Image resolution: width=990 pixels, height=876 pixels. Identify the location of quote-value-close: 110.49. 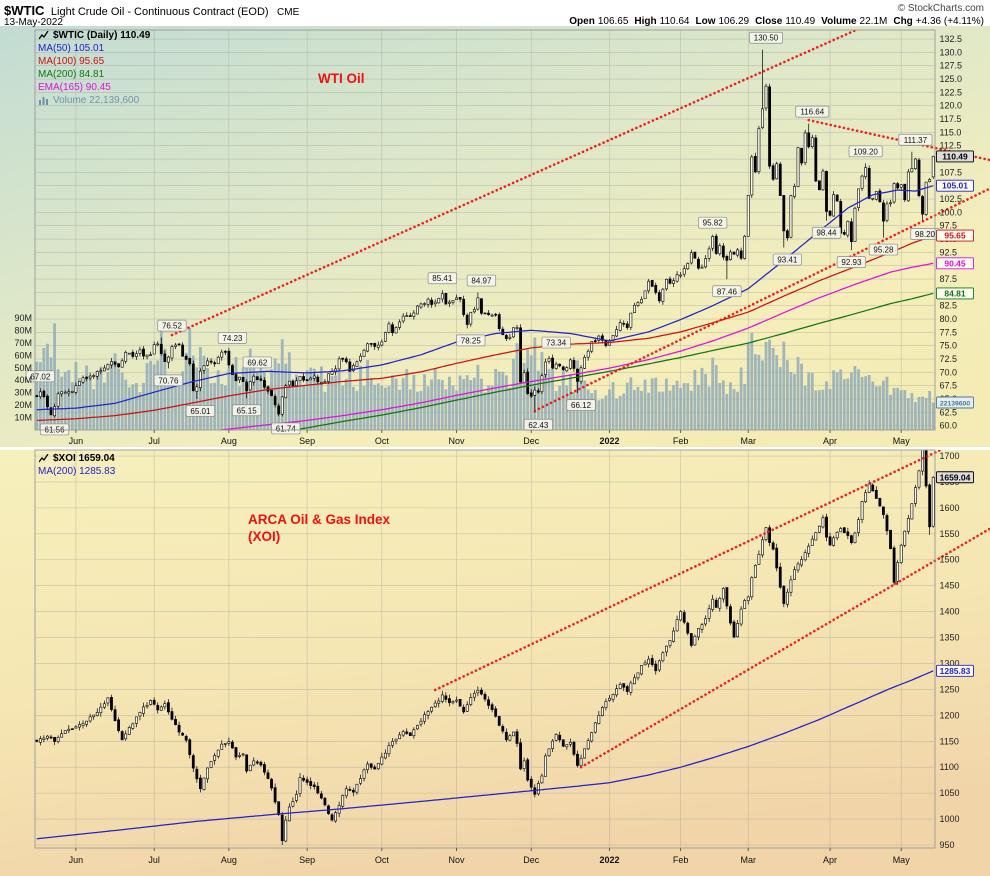
(800, 21).